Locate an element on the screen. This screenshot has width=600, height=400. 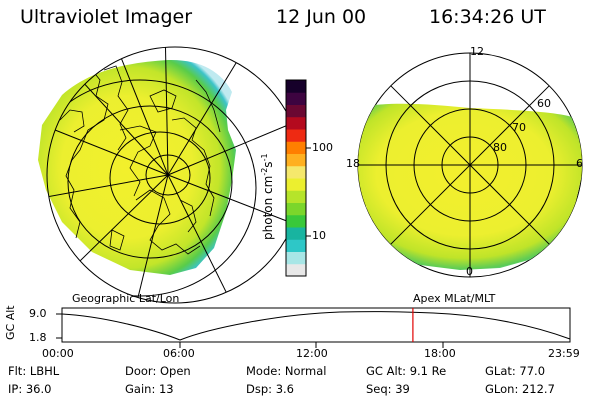
xtick-2359: 23:59 is located at coordinates (564, 353).